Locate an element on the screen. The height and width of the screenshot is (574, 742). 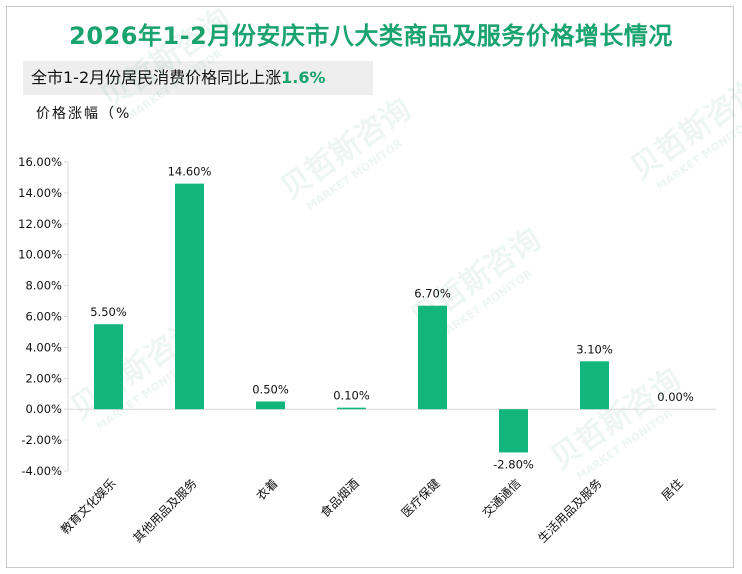
y-tick-label: 8.00% is located at coordinates (43, 286).